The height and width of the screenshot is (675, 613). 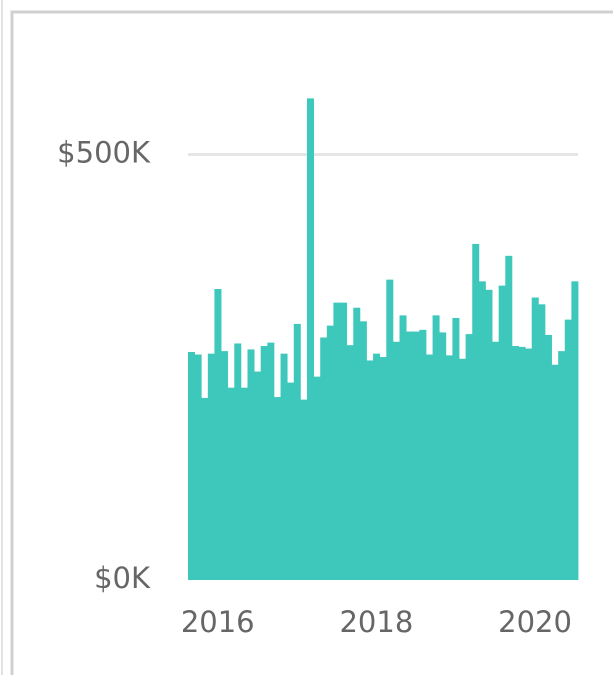 What do you see at coordinates (122, 578) in the screenshot?
I see `y-tick-label: $0K` at bounding box center [122, 578].